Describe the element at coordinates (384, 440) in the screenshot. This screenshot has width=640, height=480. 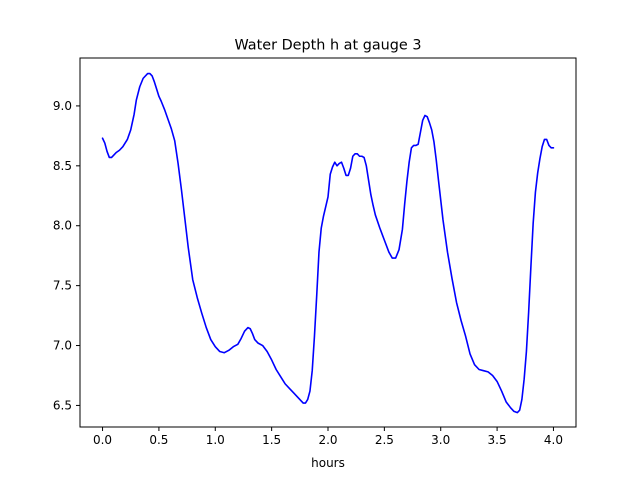
I see `x-tick-label: 2.5` at that location.